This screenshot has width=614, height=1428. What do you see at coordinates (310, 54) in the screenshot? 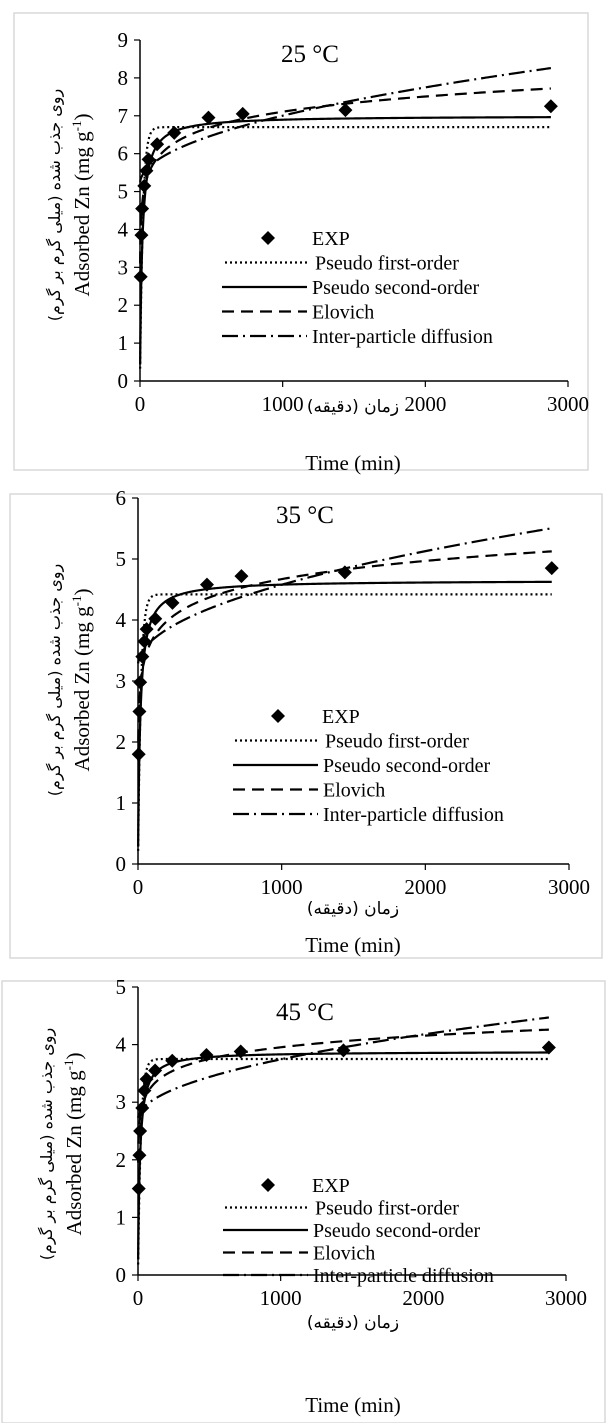
I see `chart-title: 25 °C` at bounding box center [310, 54].